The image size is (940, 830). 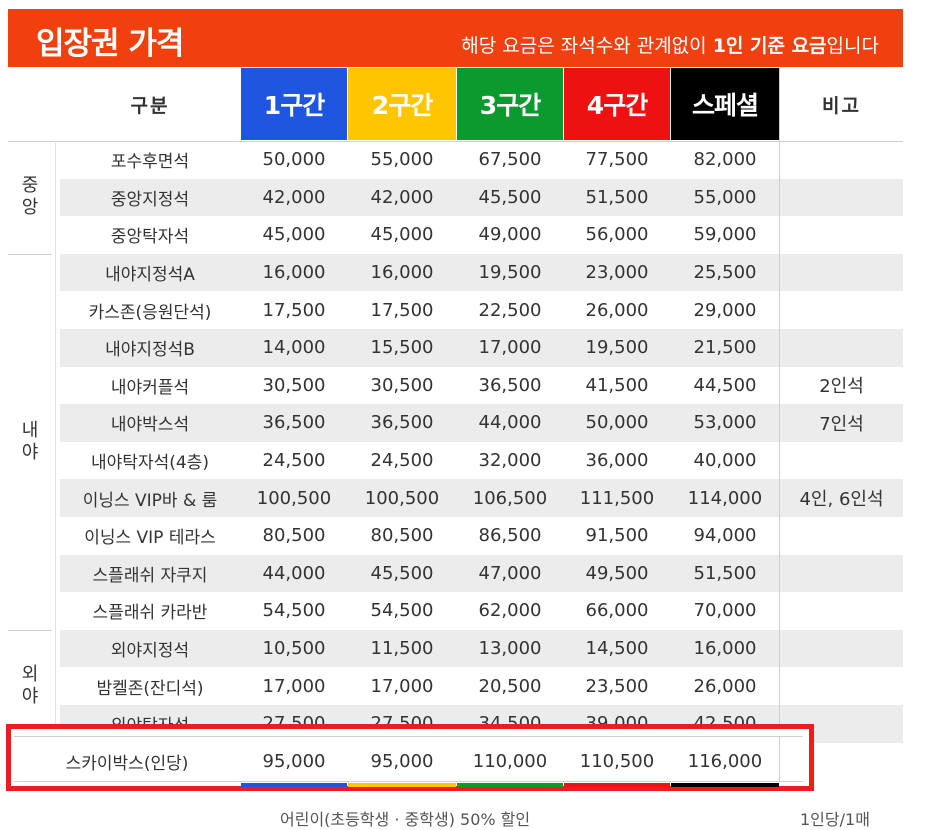 What do you see at coordinates (841, 424) in the screenshot?
I see `remark-cell: 7인석` at bounding box center [841, 424].